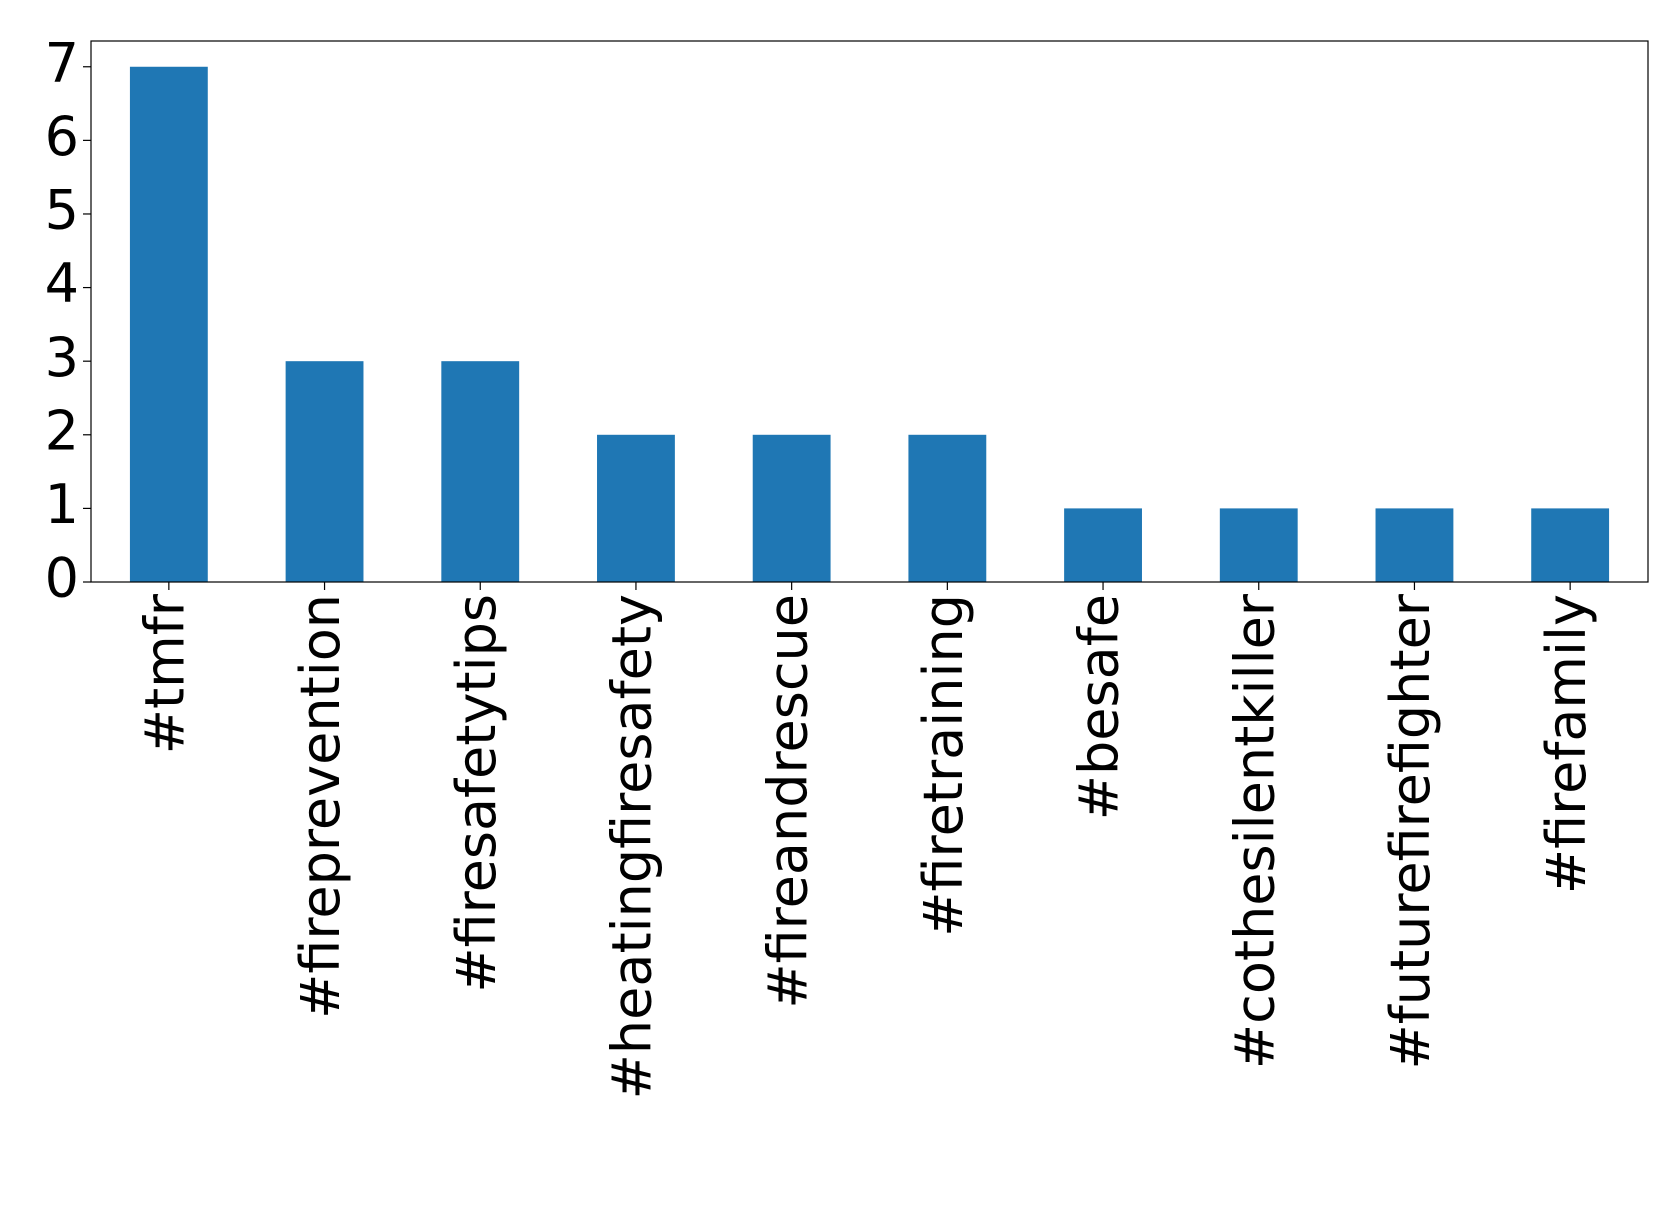  What do you see at coordinates (632, 846) in the screenshot?
I see `x-tick-label: #heatingfiresafety` at bounding box center [632, 846].